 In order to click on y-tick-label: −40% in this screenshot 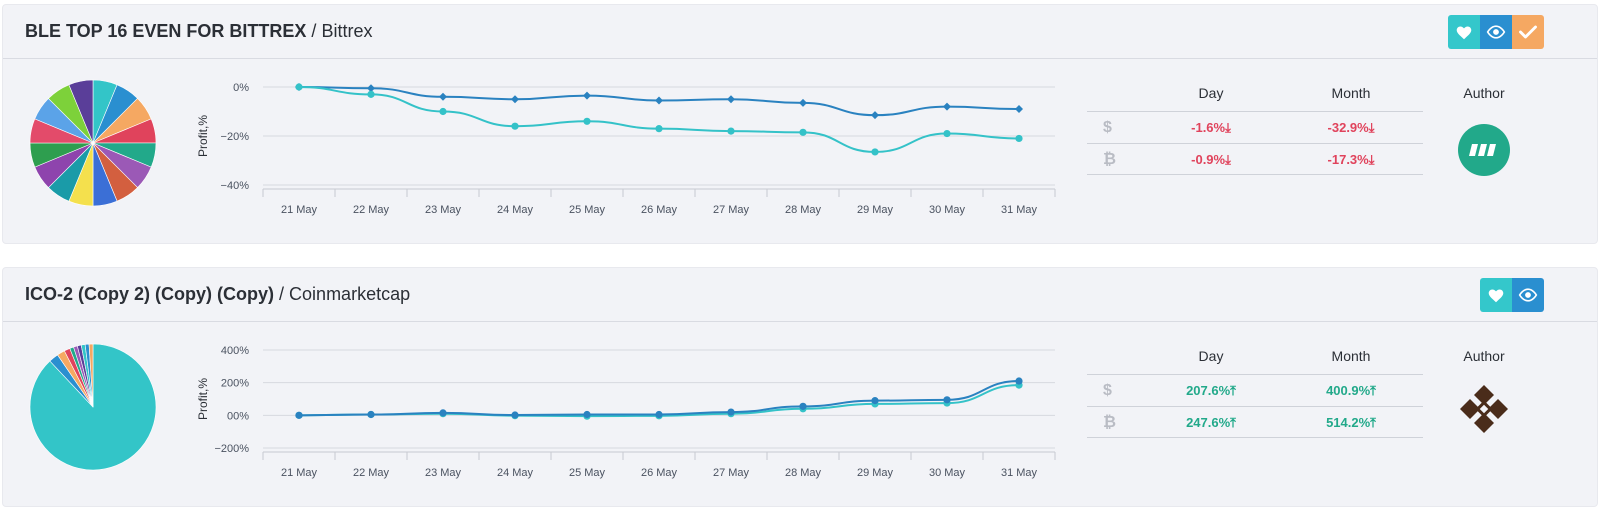, I will do `click(235, 186)`.